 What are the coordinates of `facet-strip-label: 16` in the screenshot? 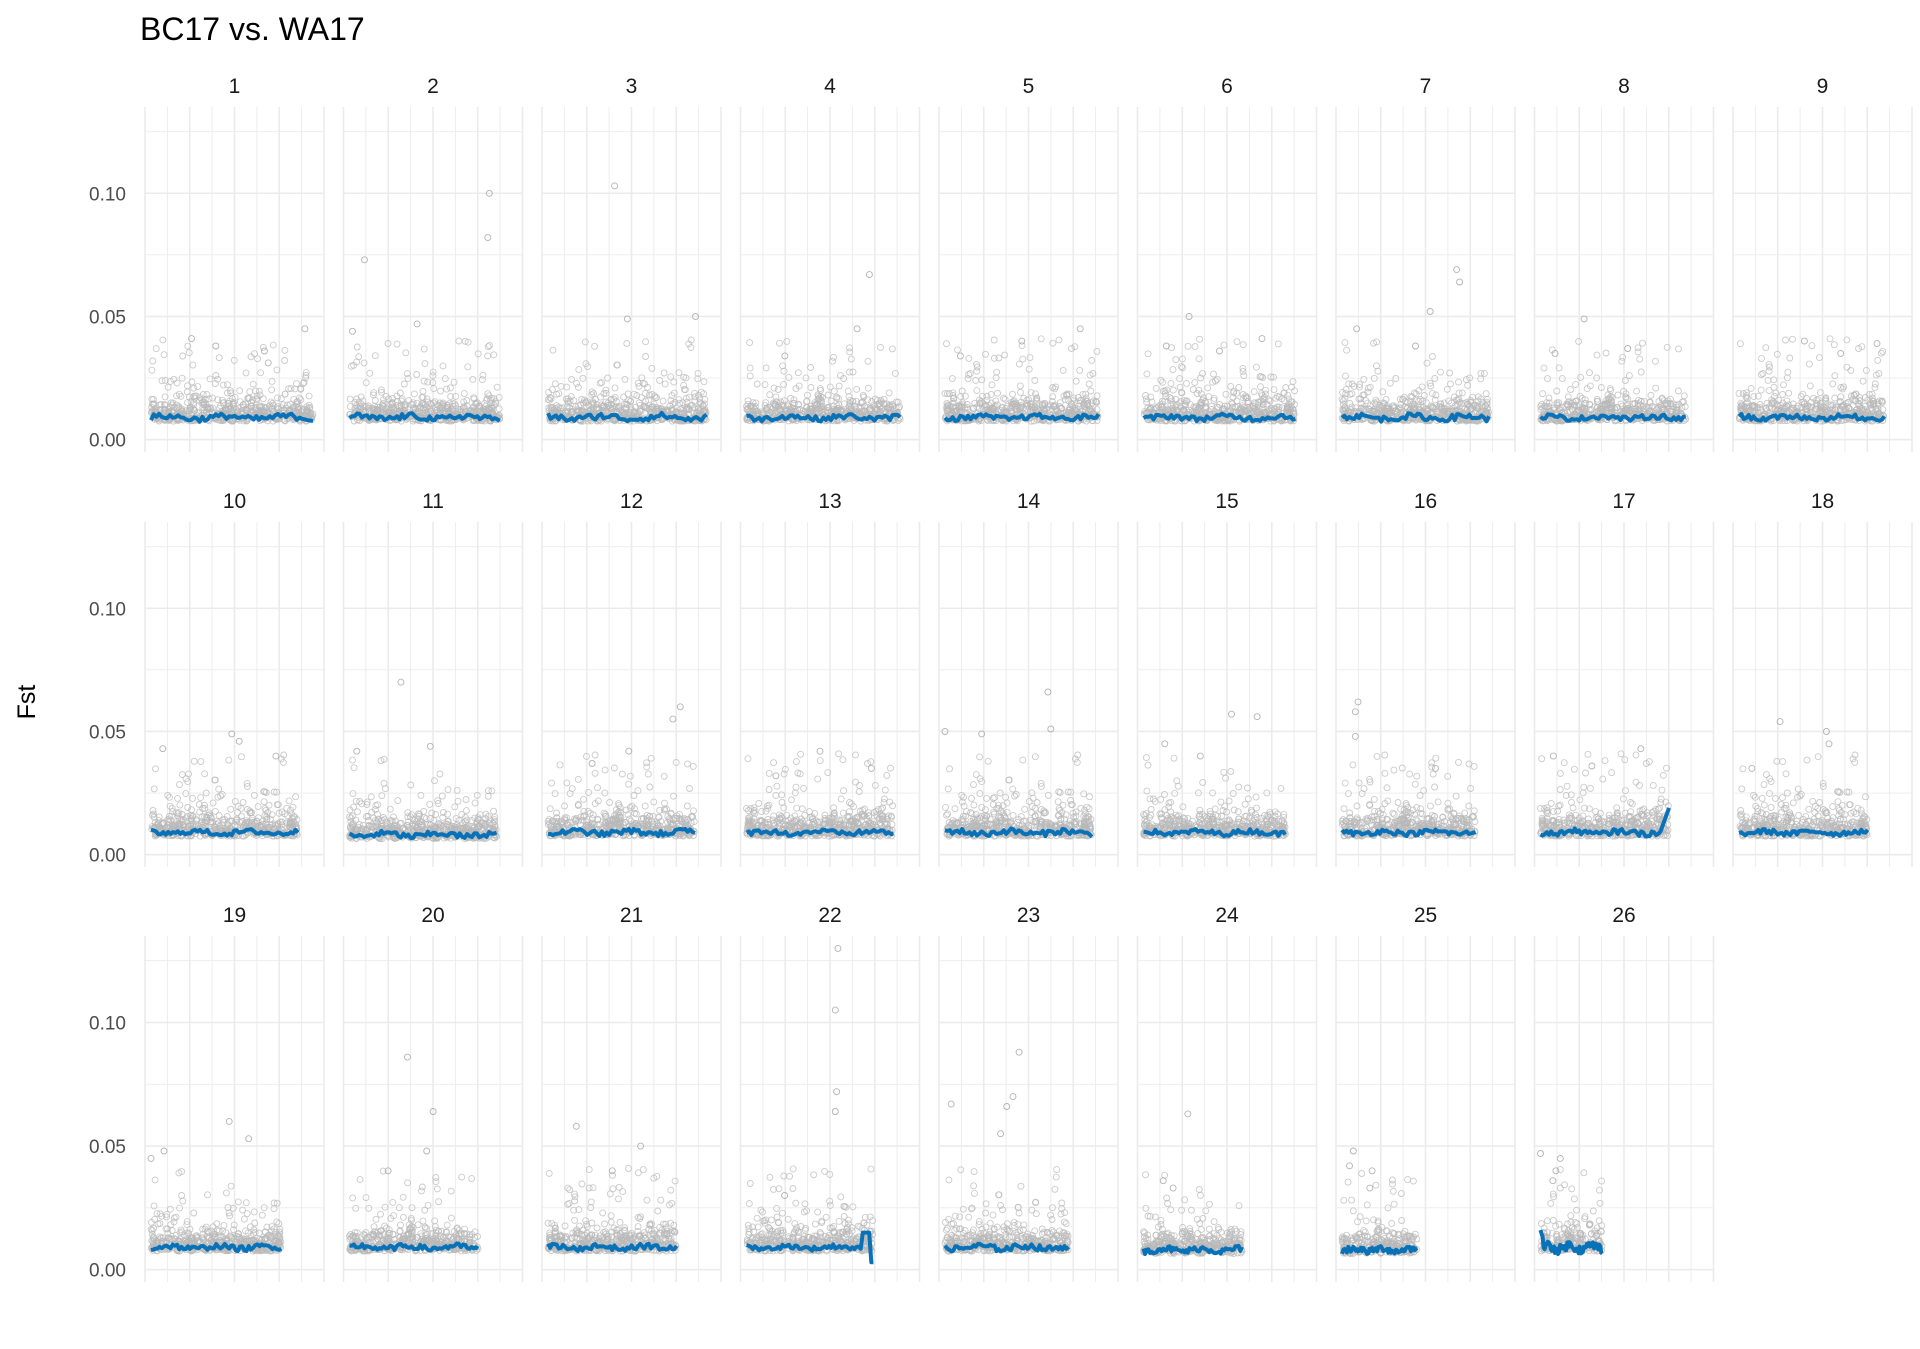 It's located at (1425, 501).